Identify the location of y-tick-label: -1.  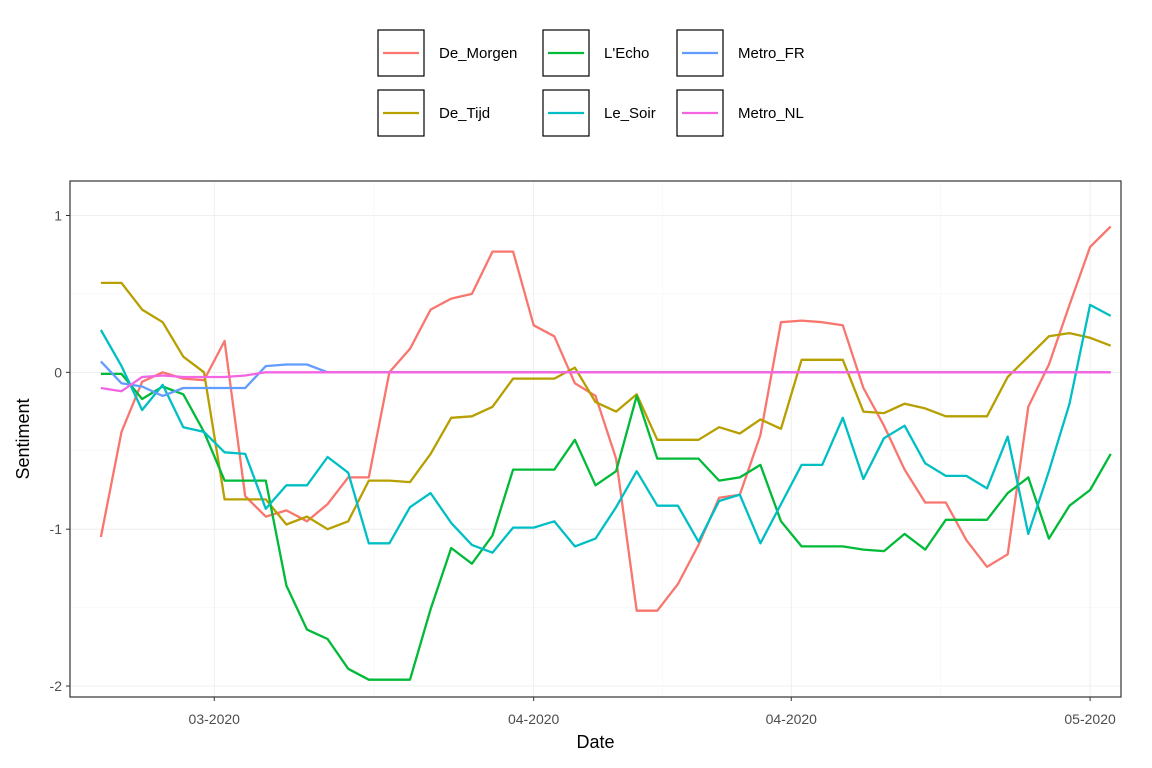
(56, 529).